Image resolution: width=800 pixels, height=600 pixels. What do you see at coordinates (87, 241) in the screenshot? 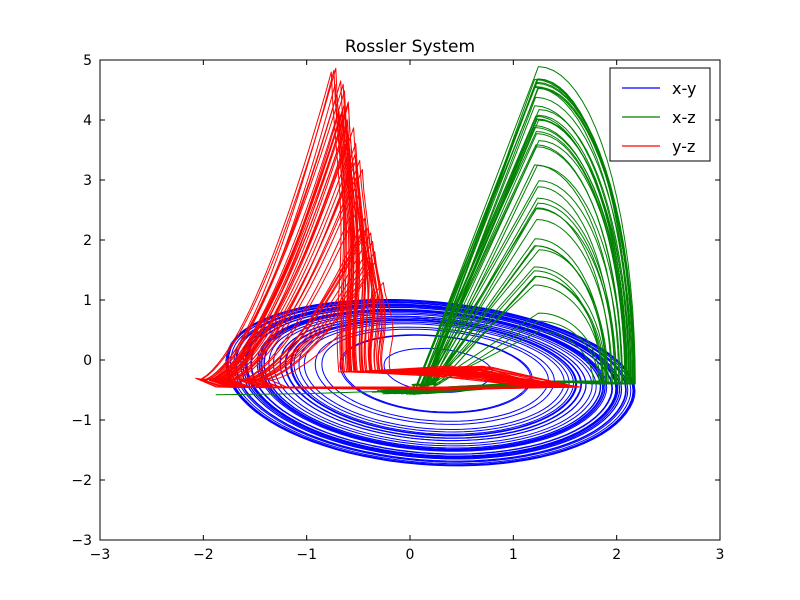
I see `y-tick-label: 2` at bounding box center [87, 241].